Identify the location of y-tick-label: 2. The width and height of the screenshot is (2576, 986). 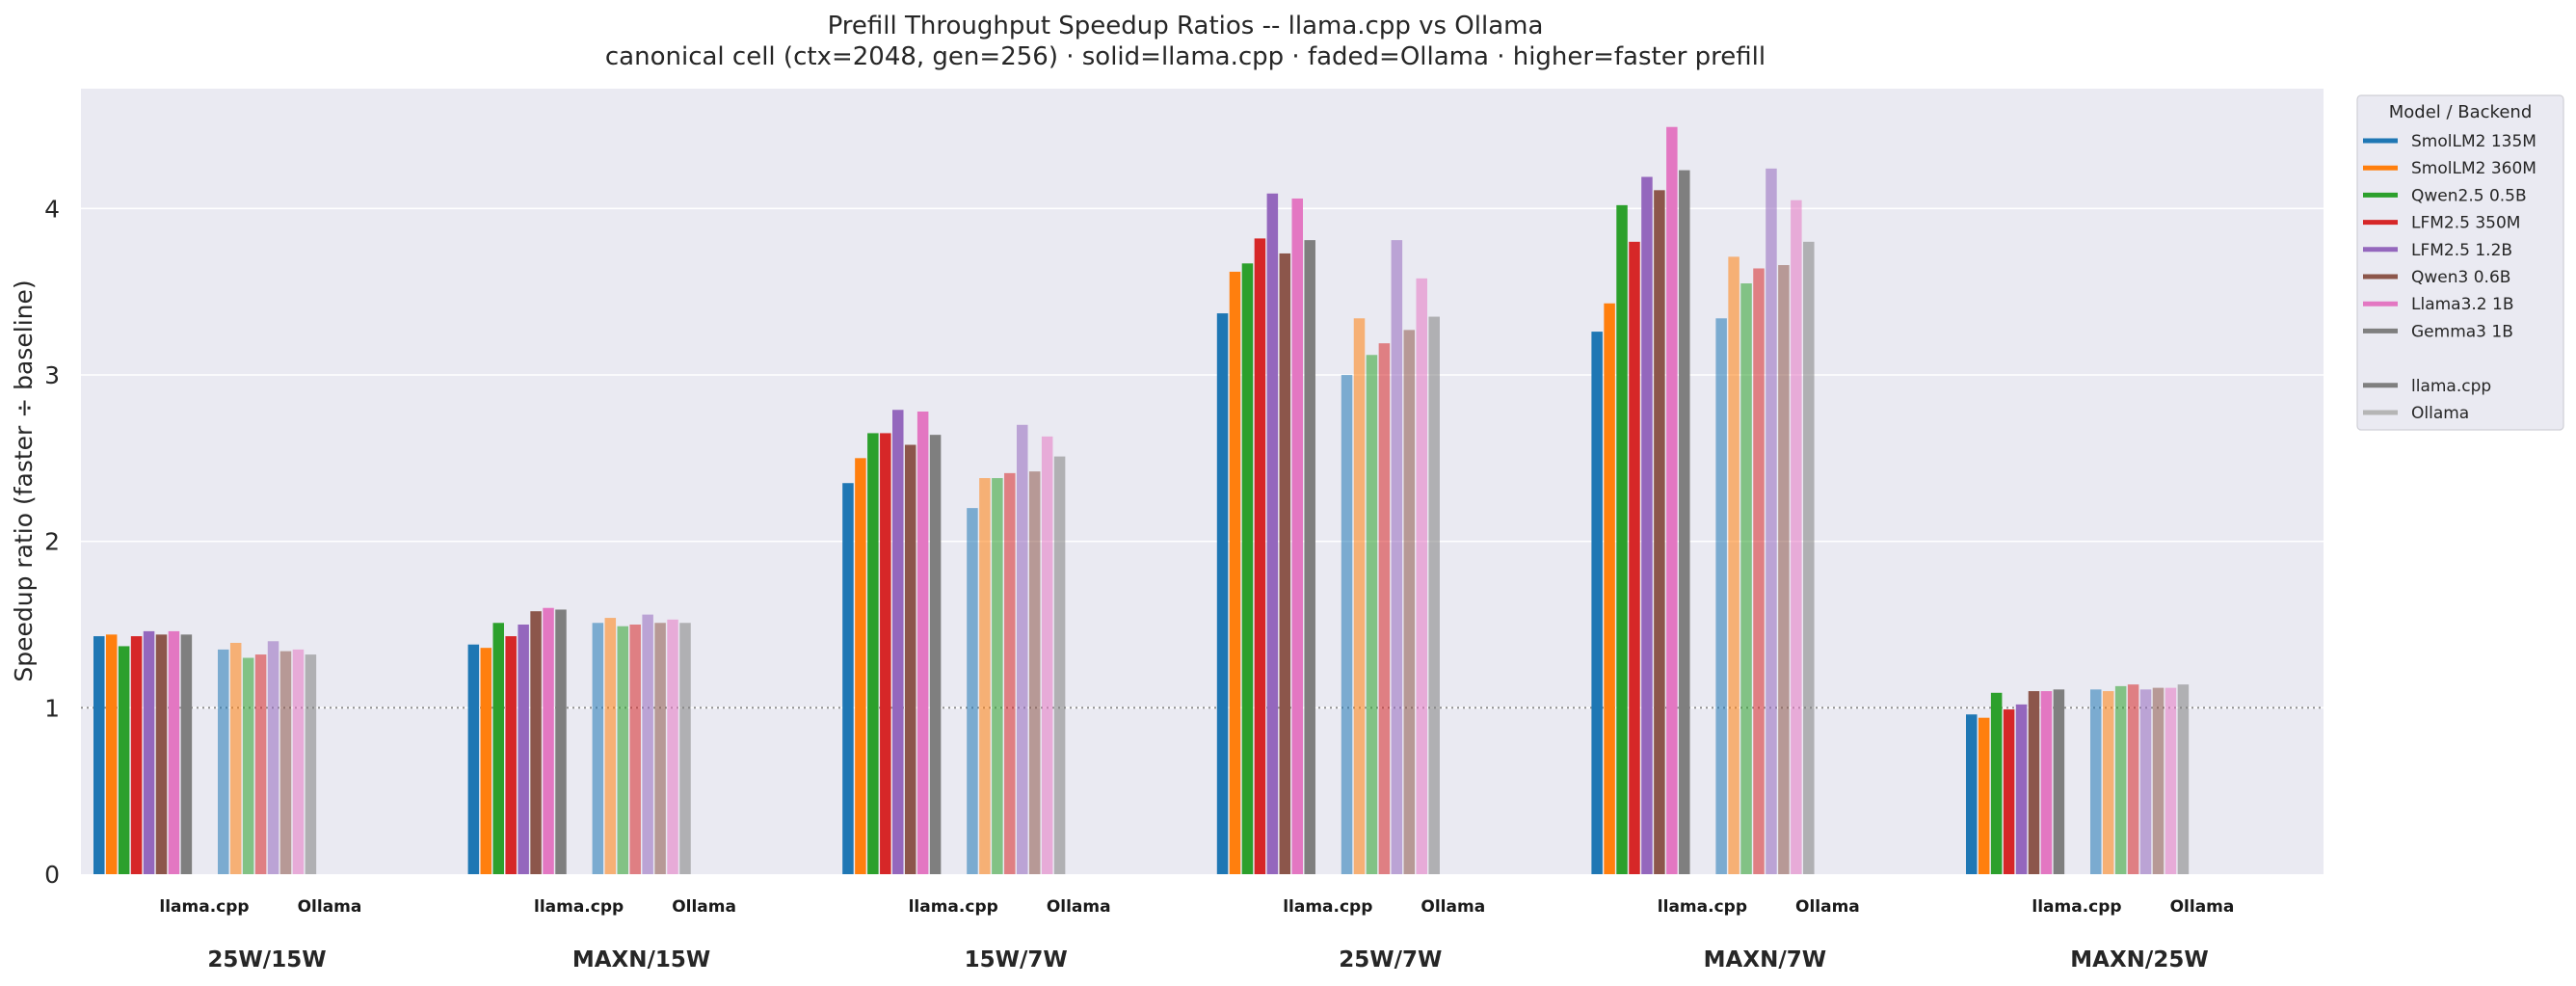
(52, 542).